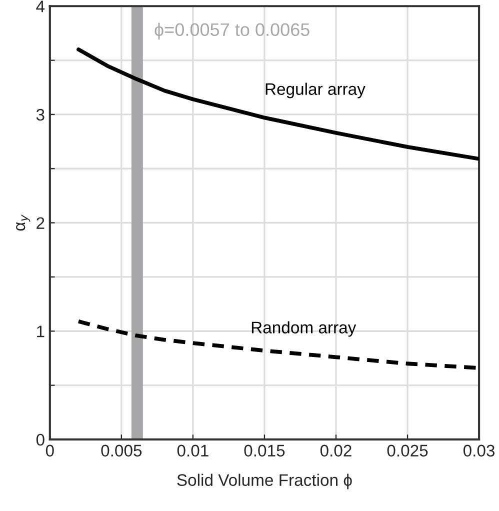 This screenshot has width=499, height=511. I want to click on y-tick-label: 3, so click(40, 114).